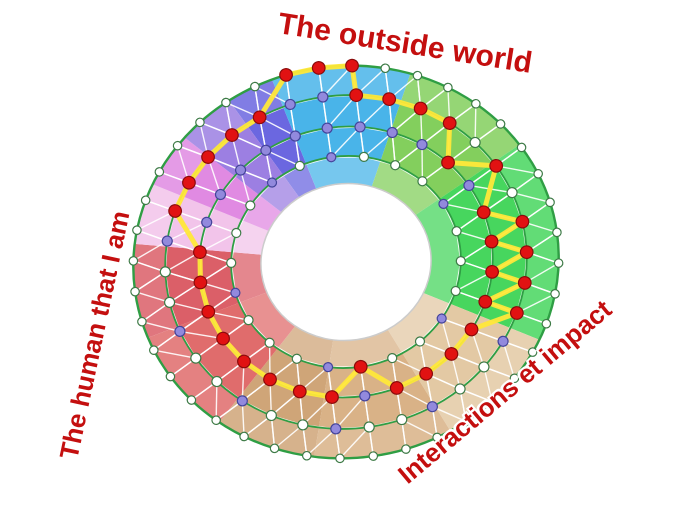  Describe the element at coordinates (221, 357) in the screenshot. I see `sector-red` at that location.